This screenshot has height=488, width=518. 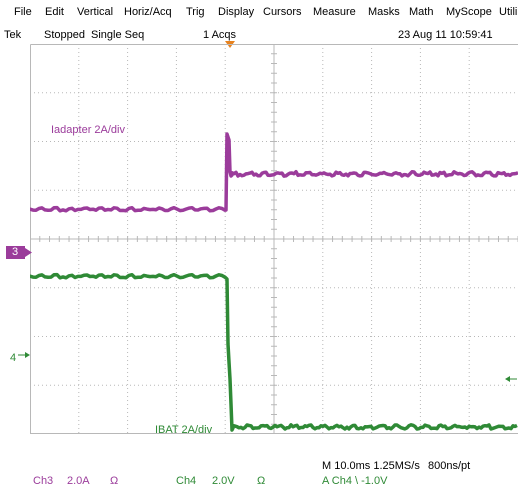 I want to click on menu-file: File, so click(x=23, y=12).